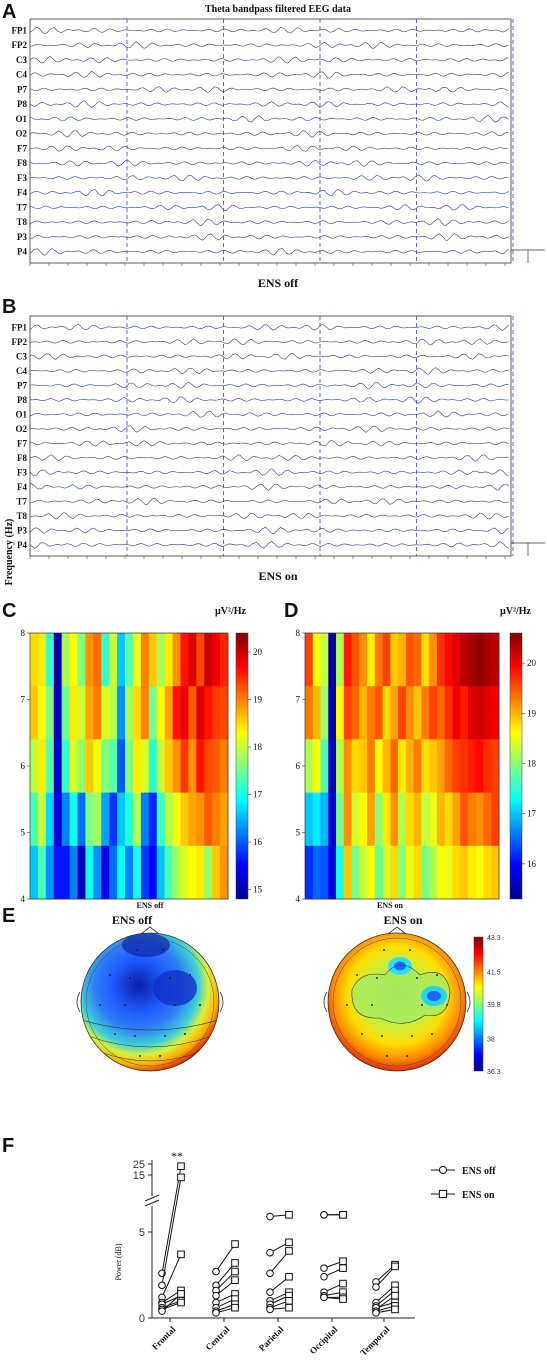  What do you see at coordinates (397, 999) in the screenshot?
I see `topomap-on` at bounding box center [397, 999].